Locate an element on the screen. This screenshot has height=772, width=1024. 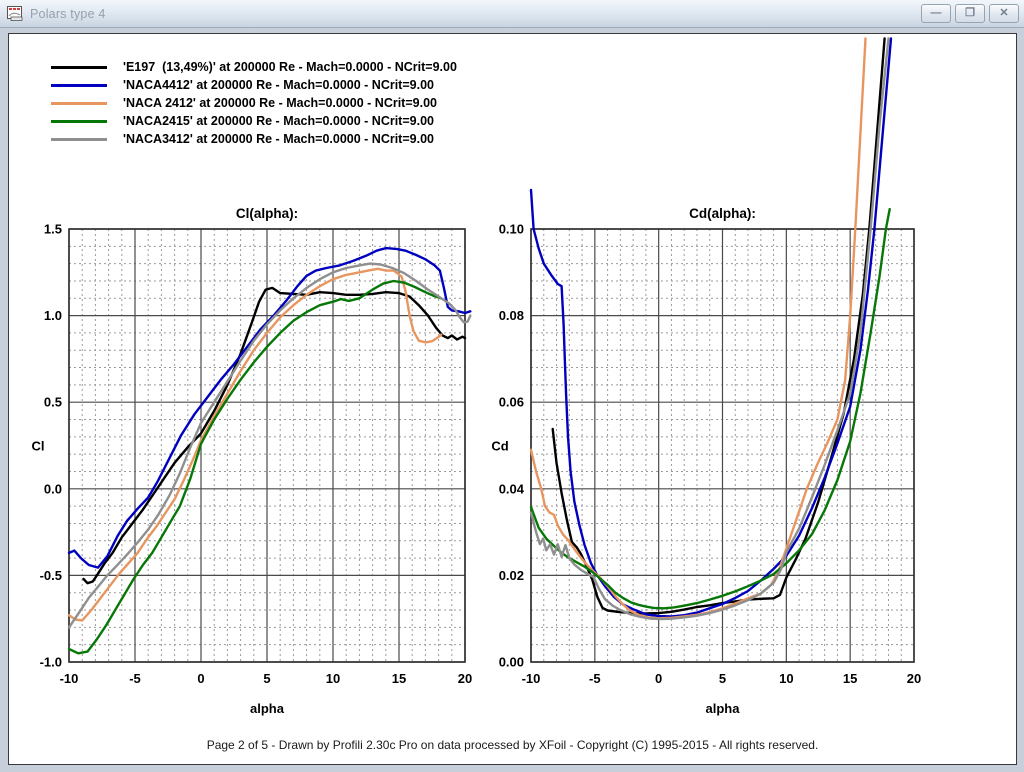
series-line-e197 is located at coordinates (274, 435).